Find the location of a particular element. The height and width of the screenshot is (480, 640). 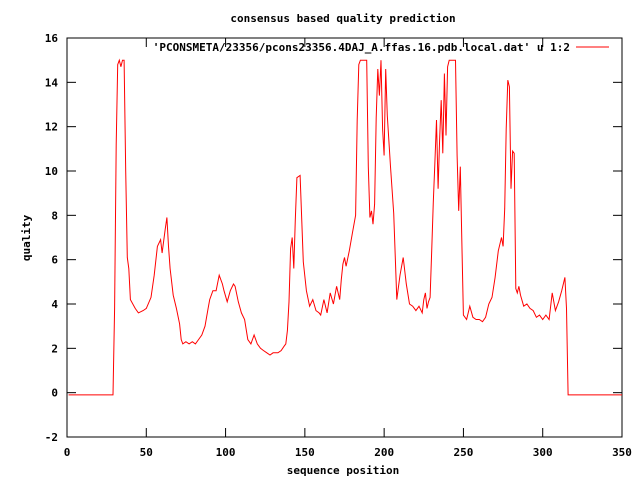

y-tick-label: 0 is located at coordinates (54, 393).